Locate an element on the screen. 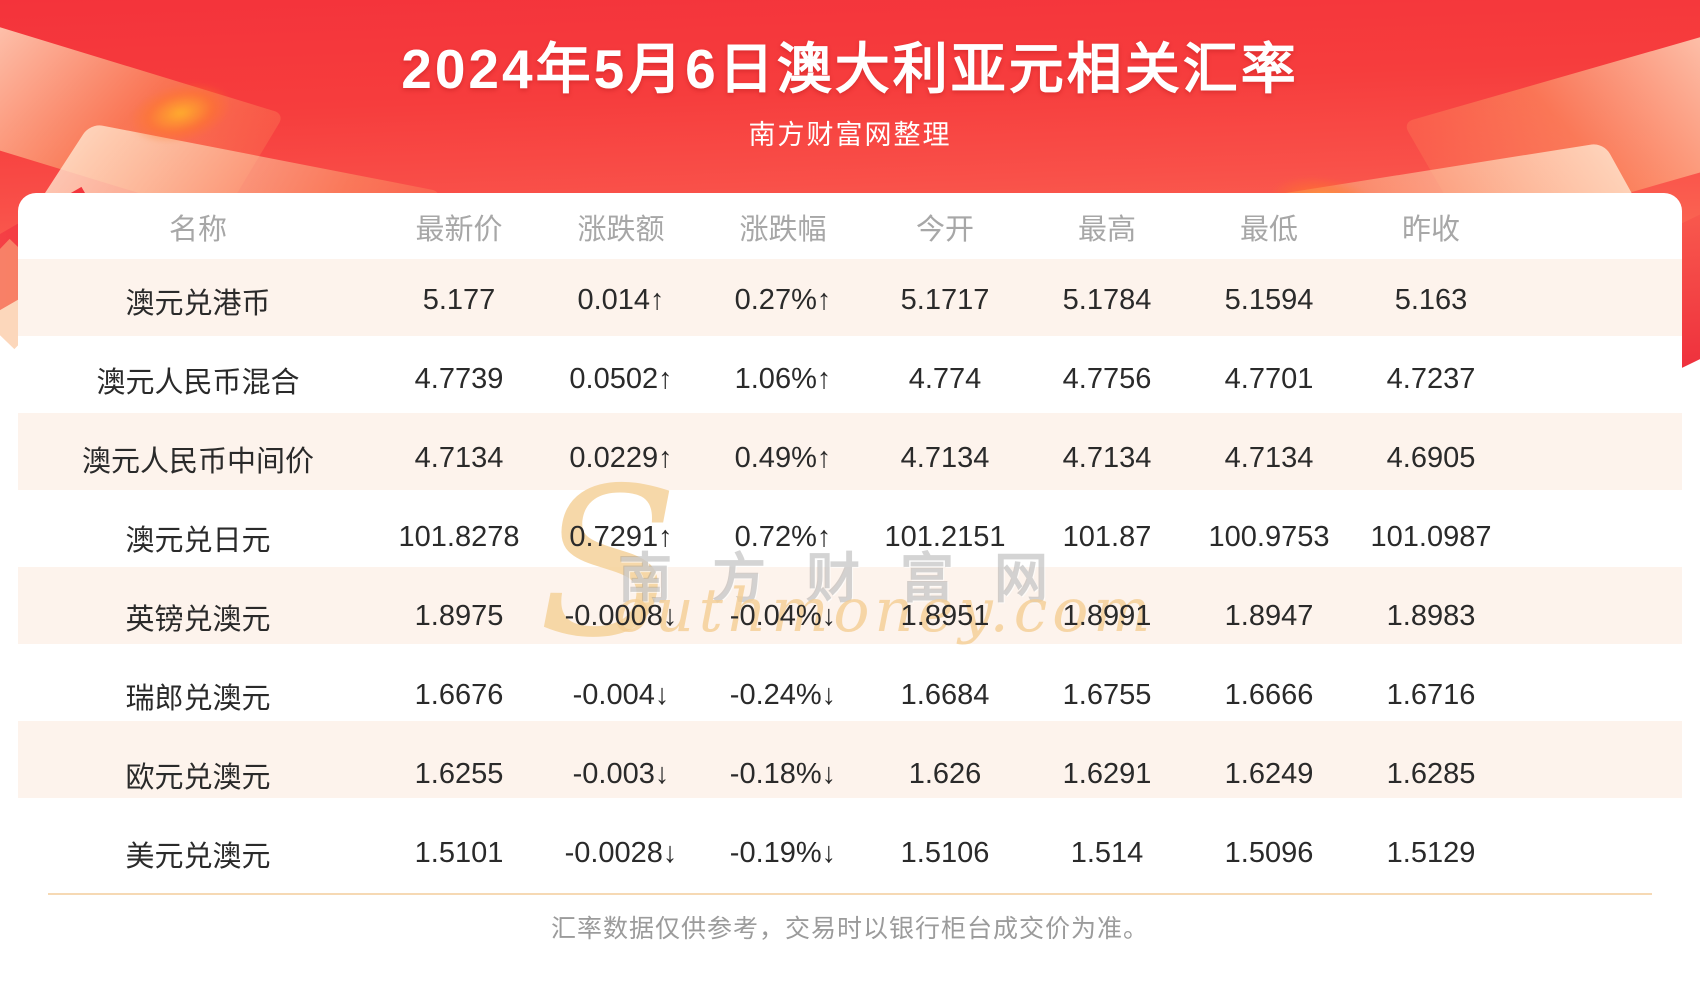 The height and width of the screenshot is (1000, 1700). change-percent-cell: 0.49%↑ is located at coordinates (783, 458).